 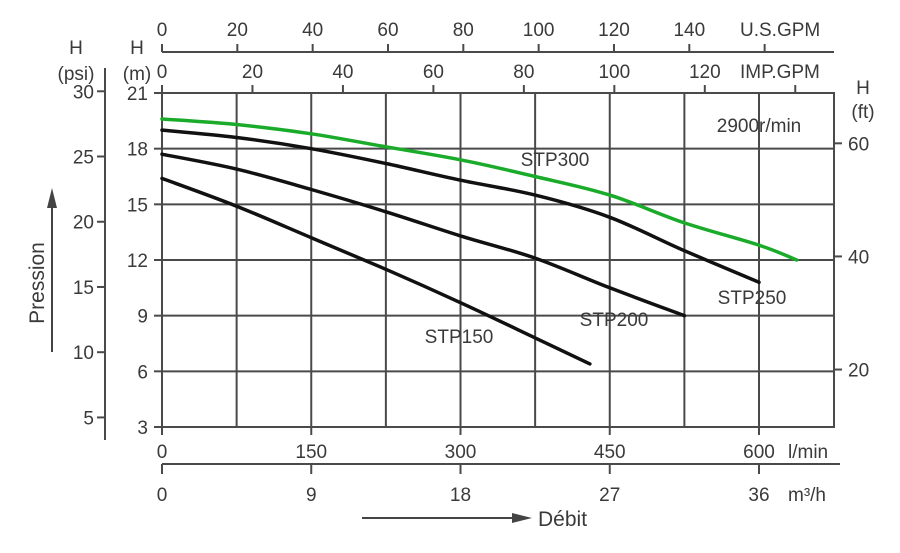 What do you see at coordinates (705, 72) in the screenshot?
I see `imp-gpm-axis-tick-label: 120` at bounding box center [705, 72].